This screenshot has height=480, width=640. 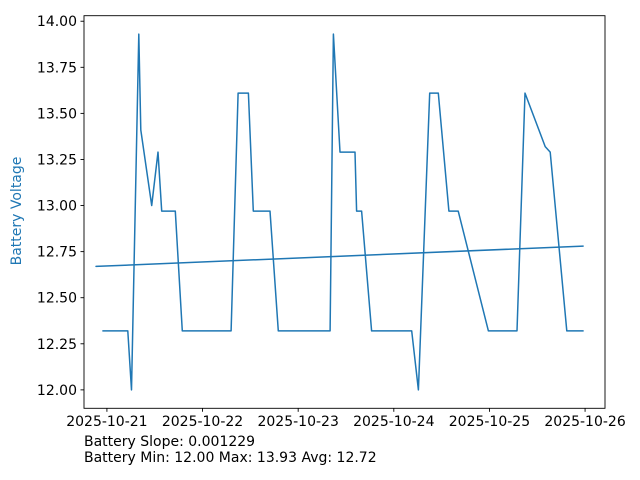 I want to click on y-tick-label: 12.00, so click(x=57, y=391).